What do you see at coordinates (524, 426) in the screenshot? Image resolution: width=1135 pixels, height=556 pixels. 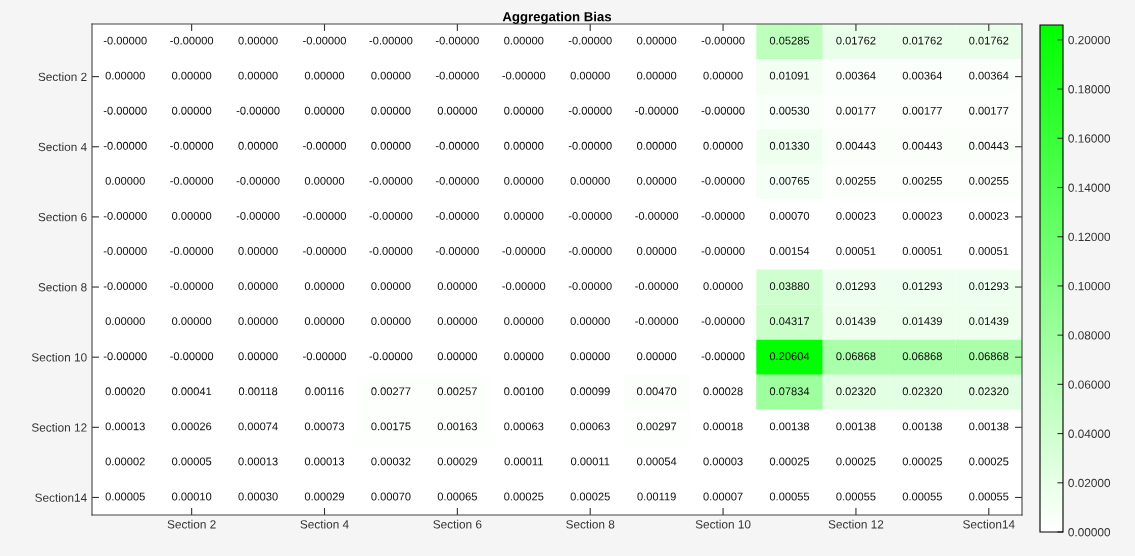 I see `data-label: 0.00063` at bounding box center [524, 426].